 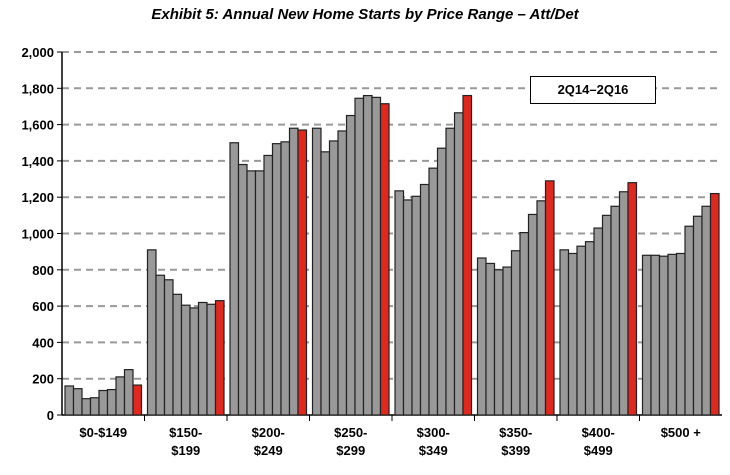 What do you see at coordinates (37, 125) in the screenshot?
I see `y-tick-label: 1,600` at bounding box center [37, 125].